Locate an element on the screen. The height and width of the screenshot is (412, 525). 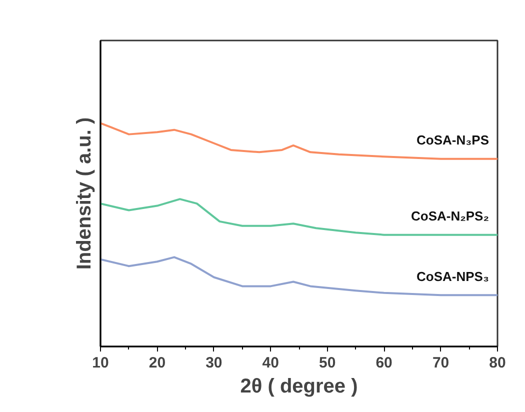
x-tick-label: 50 is located at coordinates (327, 363).